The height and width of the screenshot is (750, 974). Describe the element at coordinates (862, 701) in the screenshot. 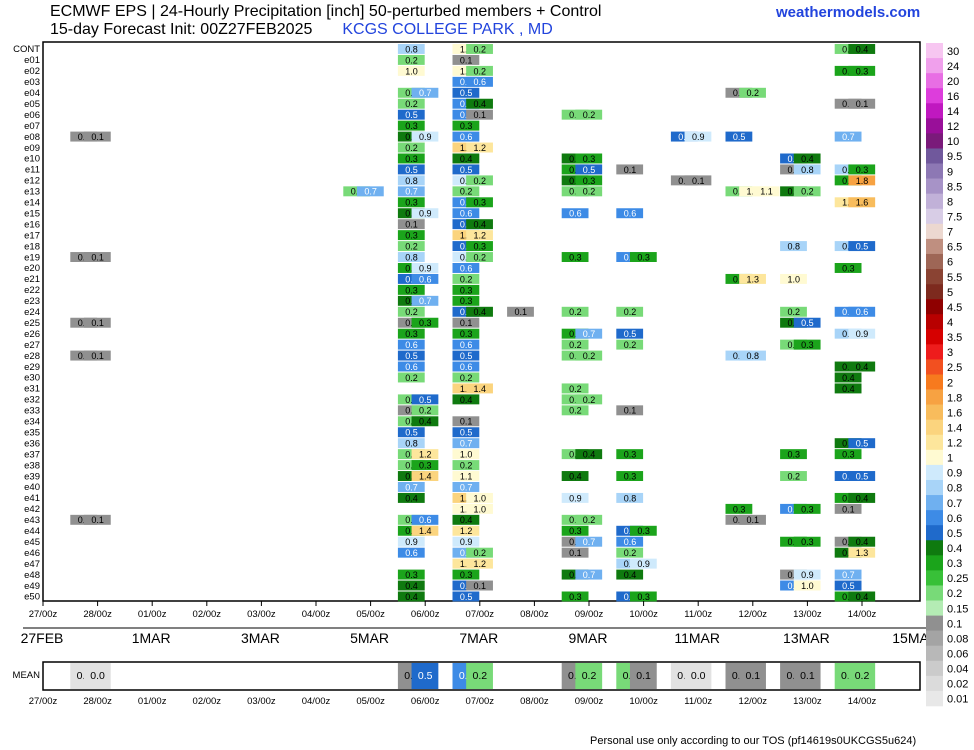

I see `mean-x-tick-label: 14/00z` at that location.